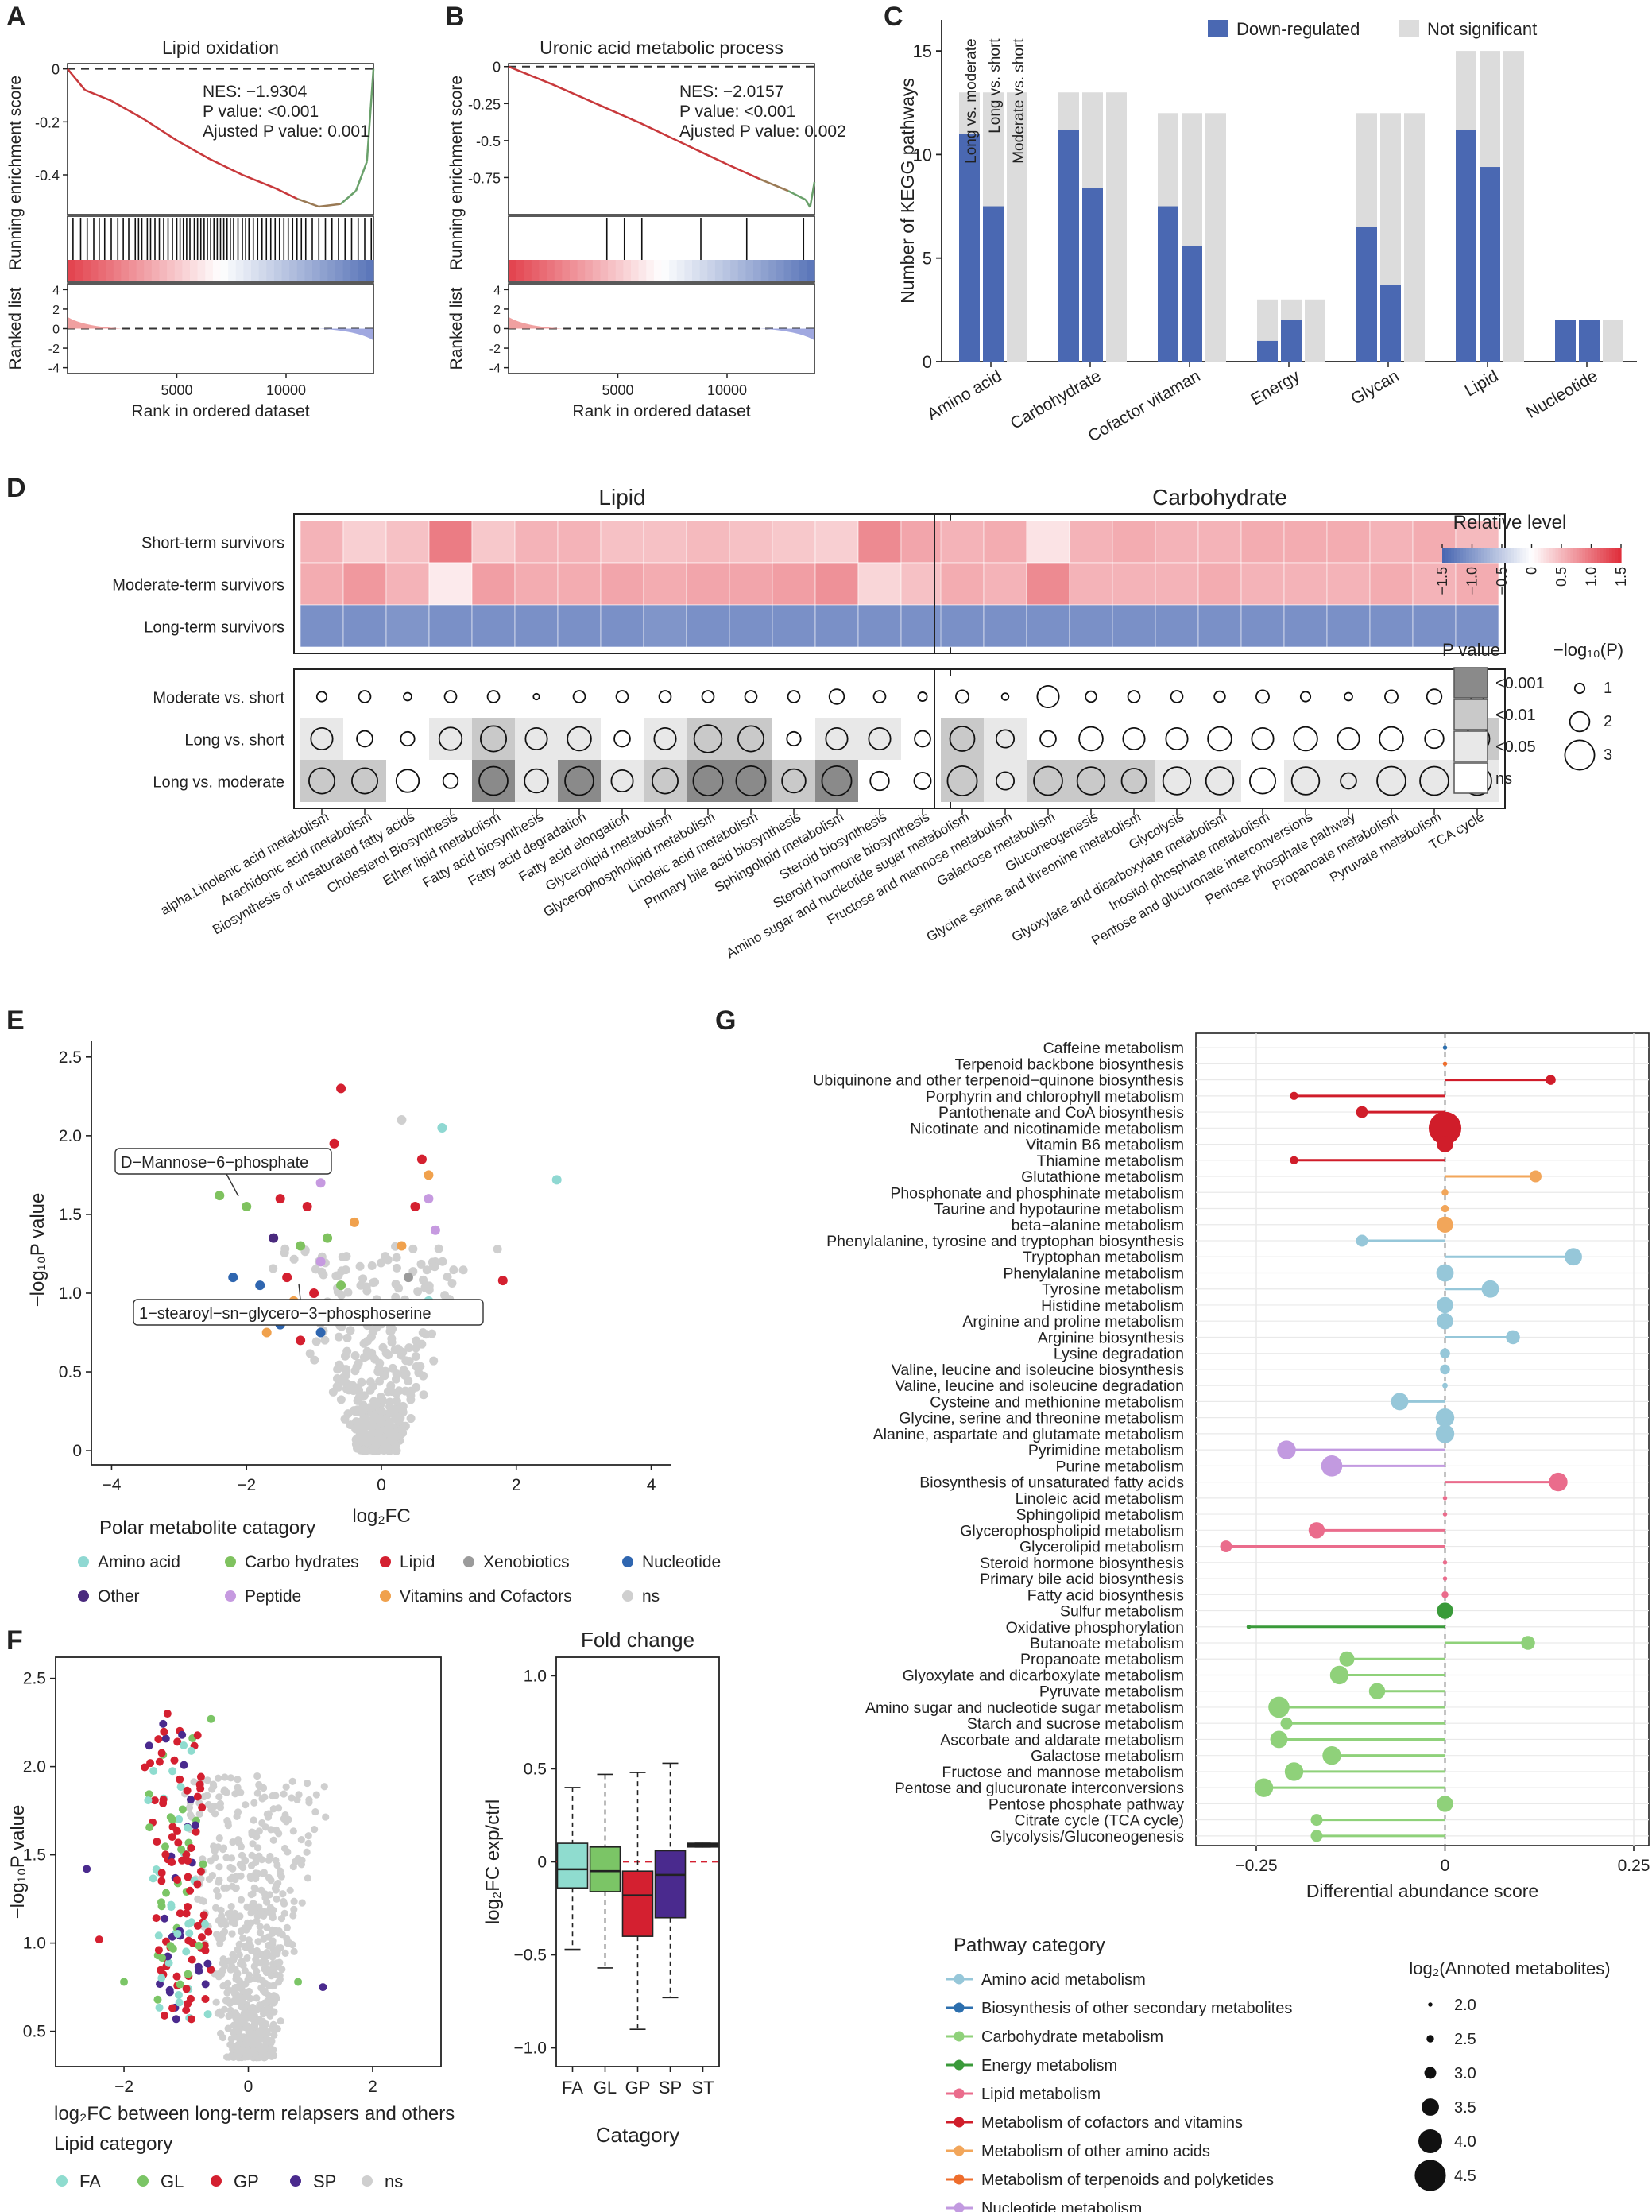 This screenshot has height=2212, width=1652. What do you see at coordinates (15, 1641) in the screenshot?
I see `panel-letter-f: F` at bounding box center [15, 1641].